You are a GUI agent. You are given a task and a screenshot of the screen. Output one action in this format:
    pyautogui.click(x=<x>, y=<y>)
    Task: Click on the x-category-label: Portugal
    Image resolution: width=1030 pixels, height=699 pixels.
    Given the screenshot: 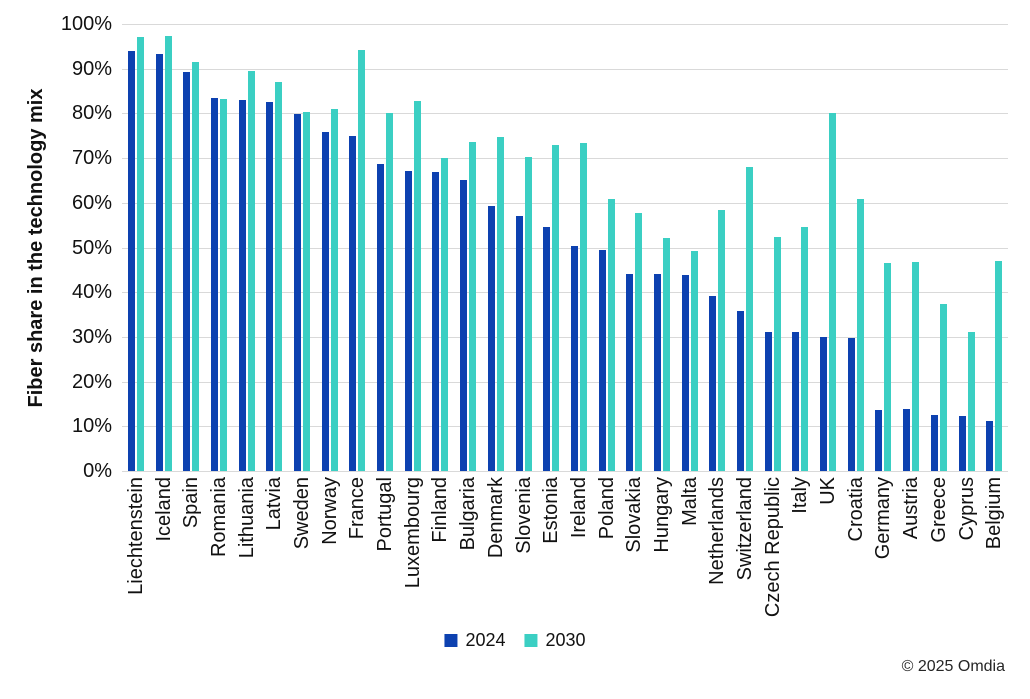 What is the action you would take?
    pyautogui.click(x=385, y=514)
    